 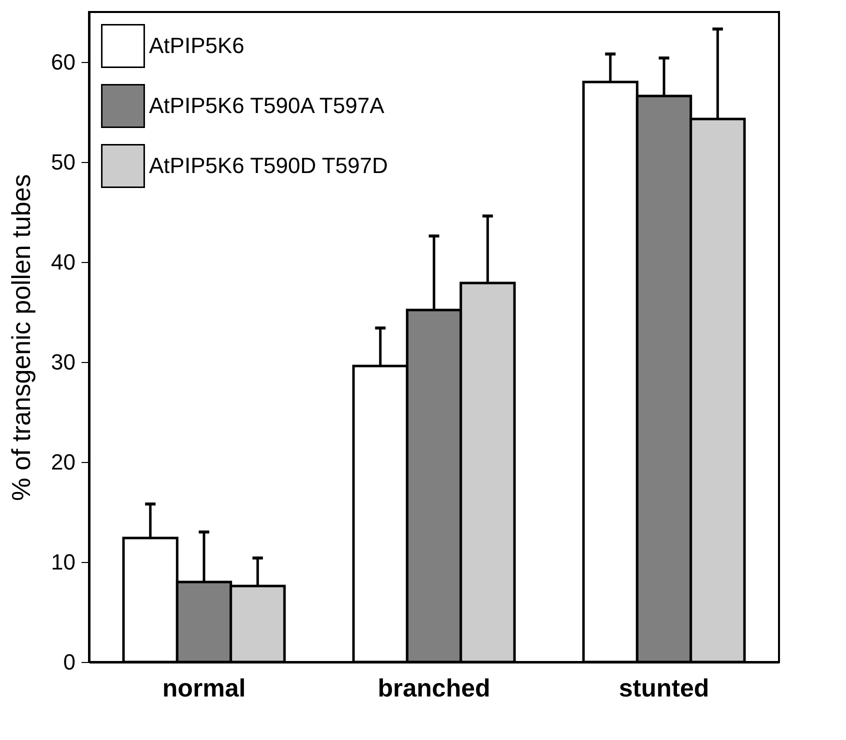 What do you see at coordinates (63, 362) in the screenshot?
I see `y-tick-label: 30` at bounding box center [63, 362].